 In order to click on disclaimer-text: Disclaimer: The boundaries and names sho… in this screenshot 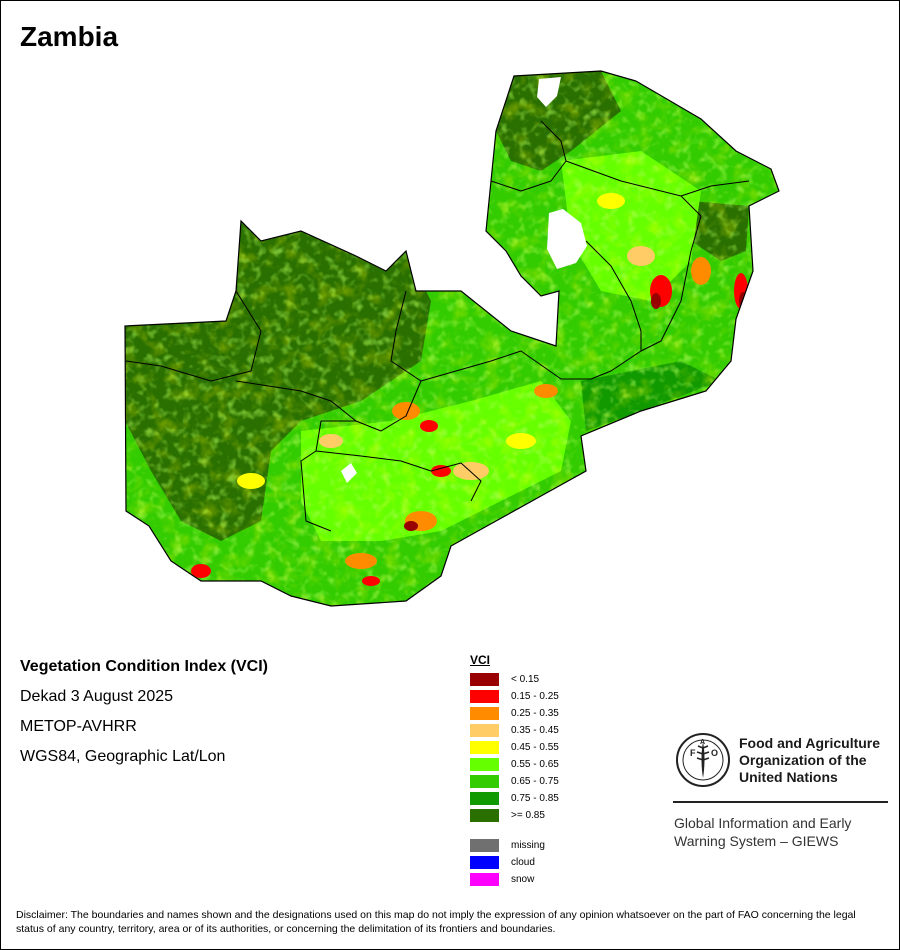, I will do `click(436, 922)`.